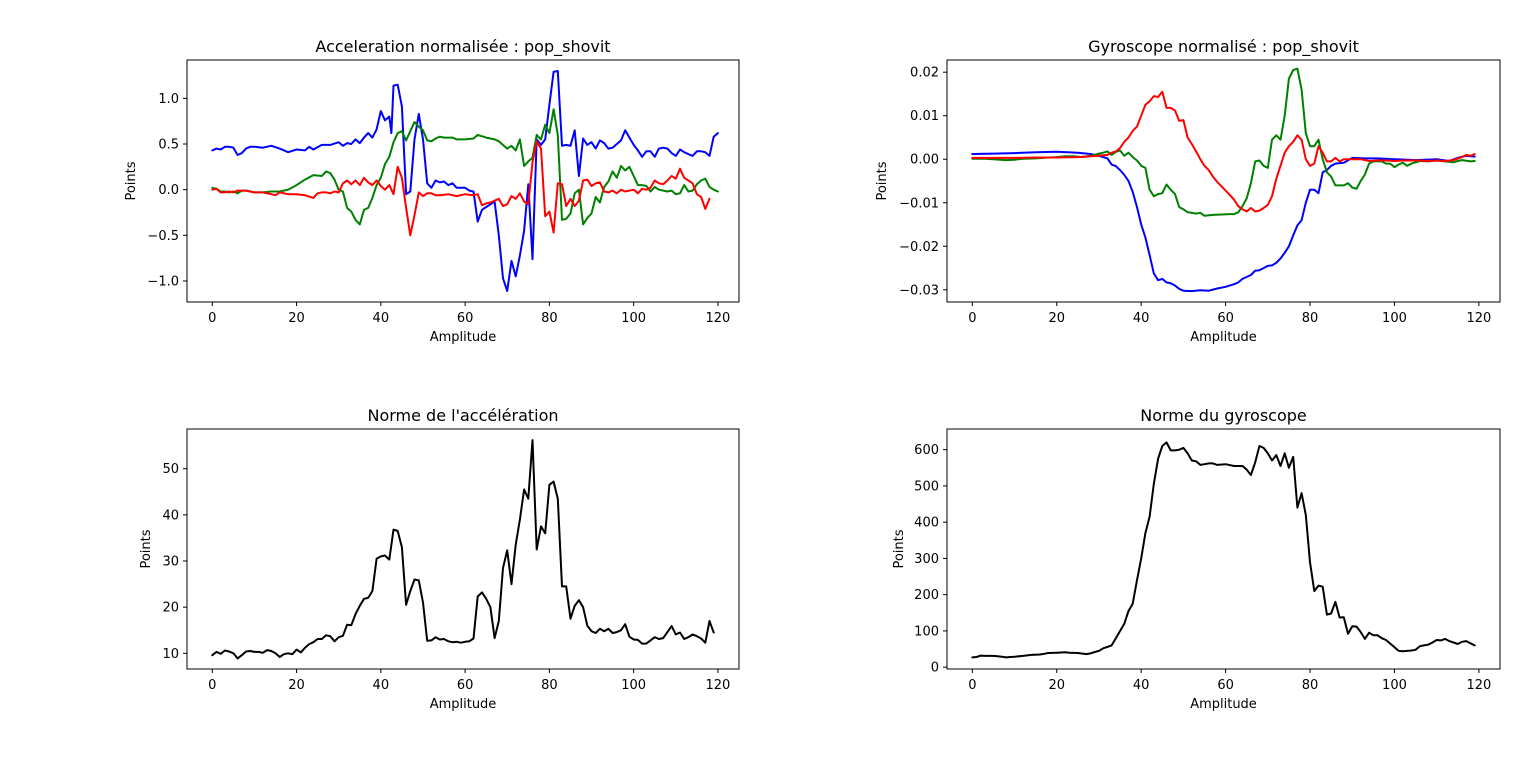  I want to click on y-tick-label: 40, so click(170, 515).